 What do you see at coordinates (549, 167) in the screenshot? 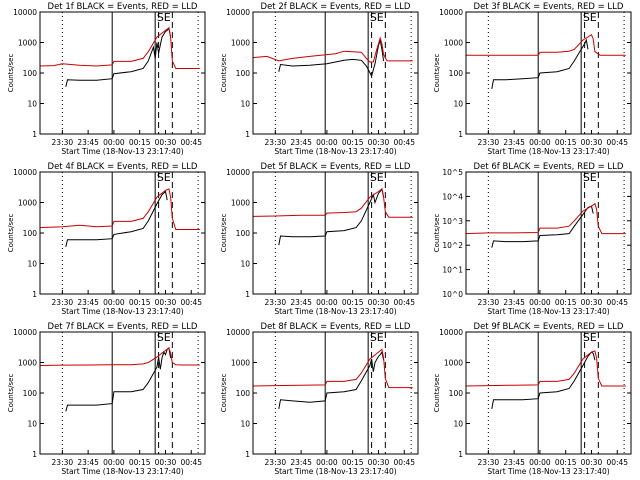
I see `panel-title: Det 6f BLACK = Events, RED = LLD` at bounding box center [549, 167].